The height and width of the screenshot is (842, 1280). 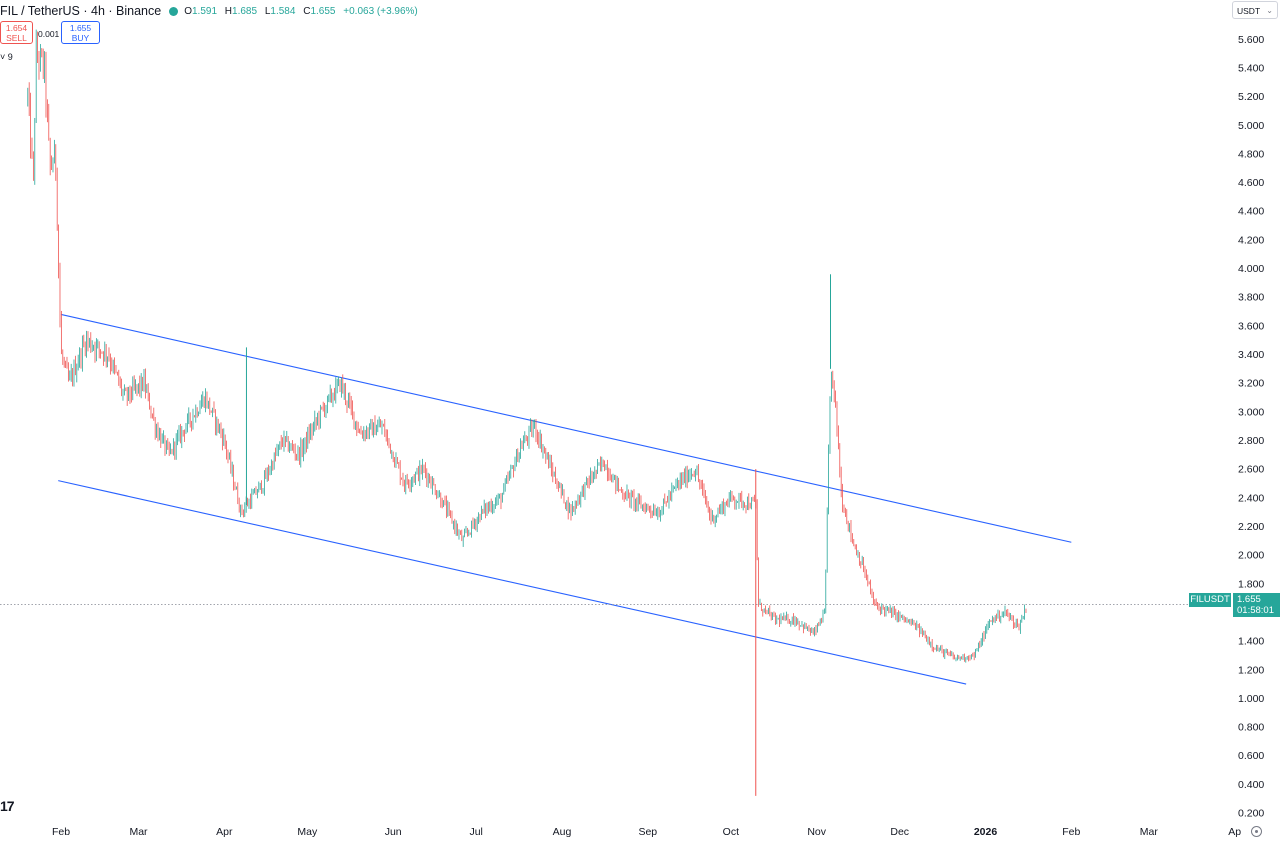 What do you see at coordinates (1251, 584) in the screenshot?
I see `price-tick-label: 1.800` at bounding box center [1251, 584].